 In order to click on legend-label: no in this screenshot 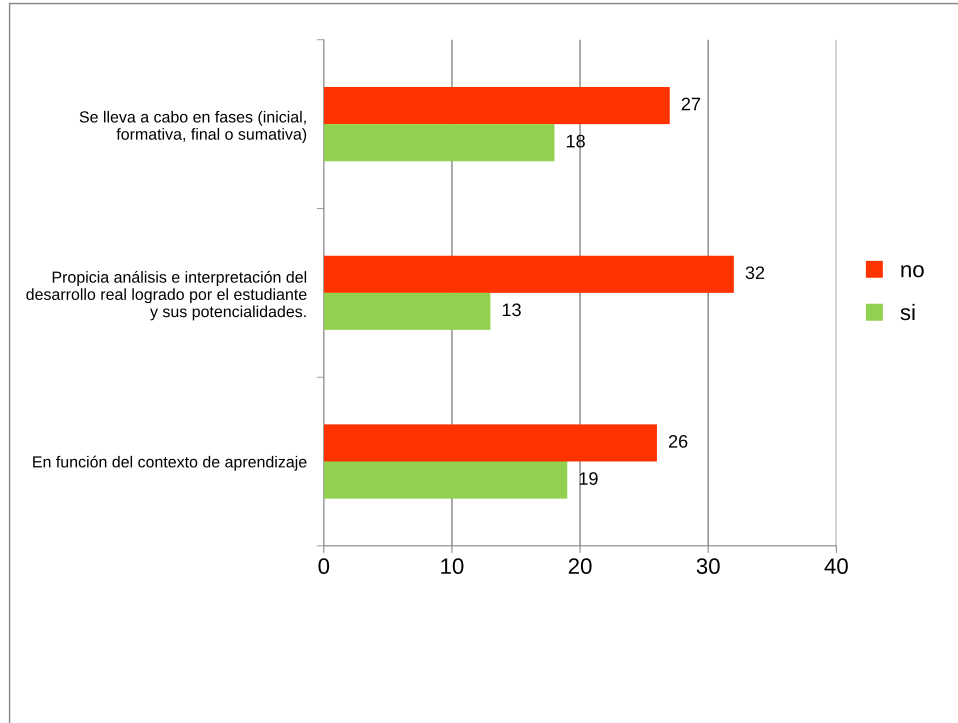, I will do `click(912, 271)`.